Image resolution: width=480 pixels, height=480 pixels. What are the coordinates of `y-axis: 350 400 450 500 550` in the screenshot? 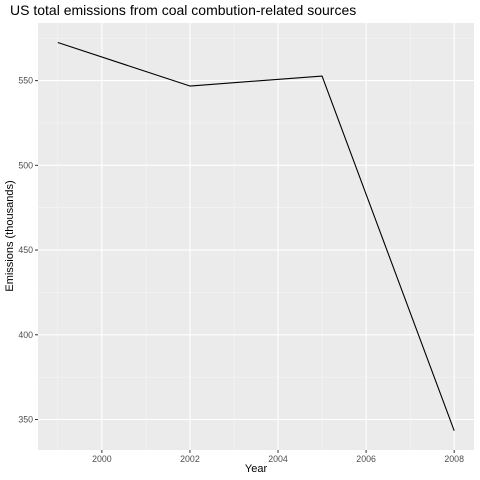 It's located at (28, 250).